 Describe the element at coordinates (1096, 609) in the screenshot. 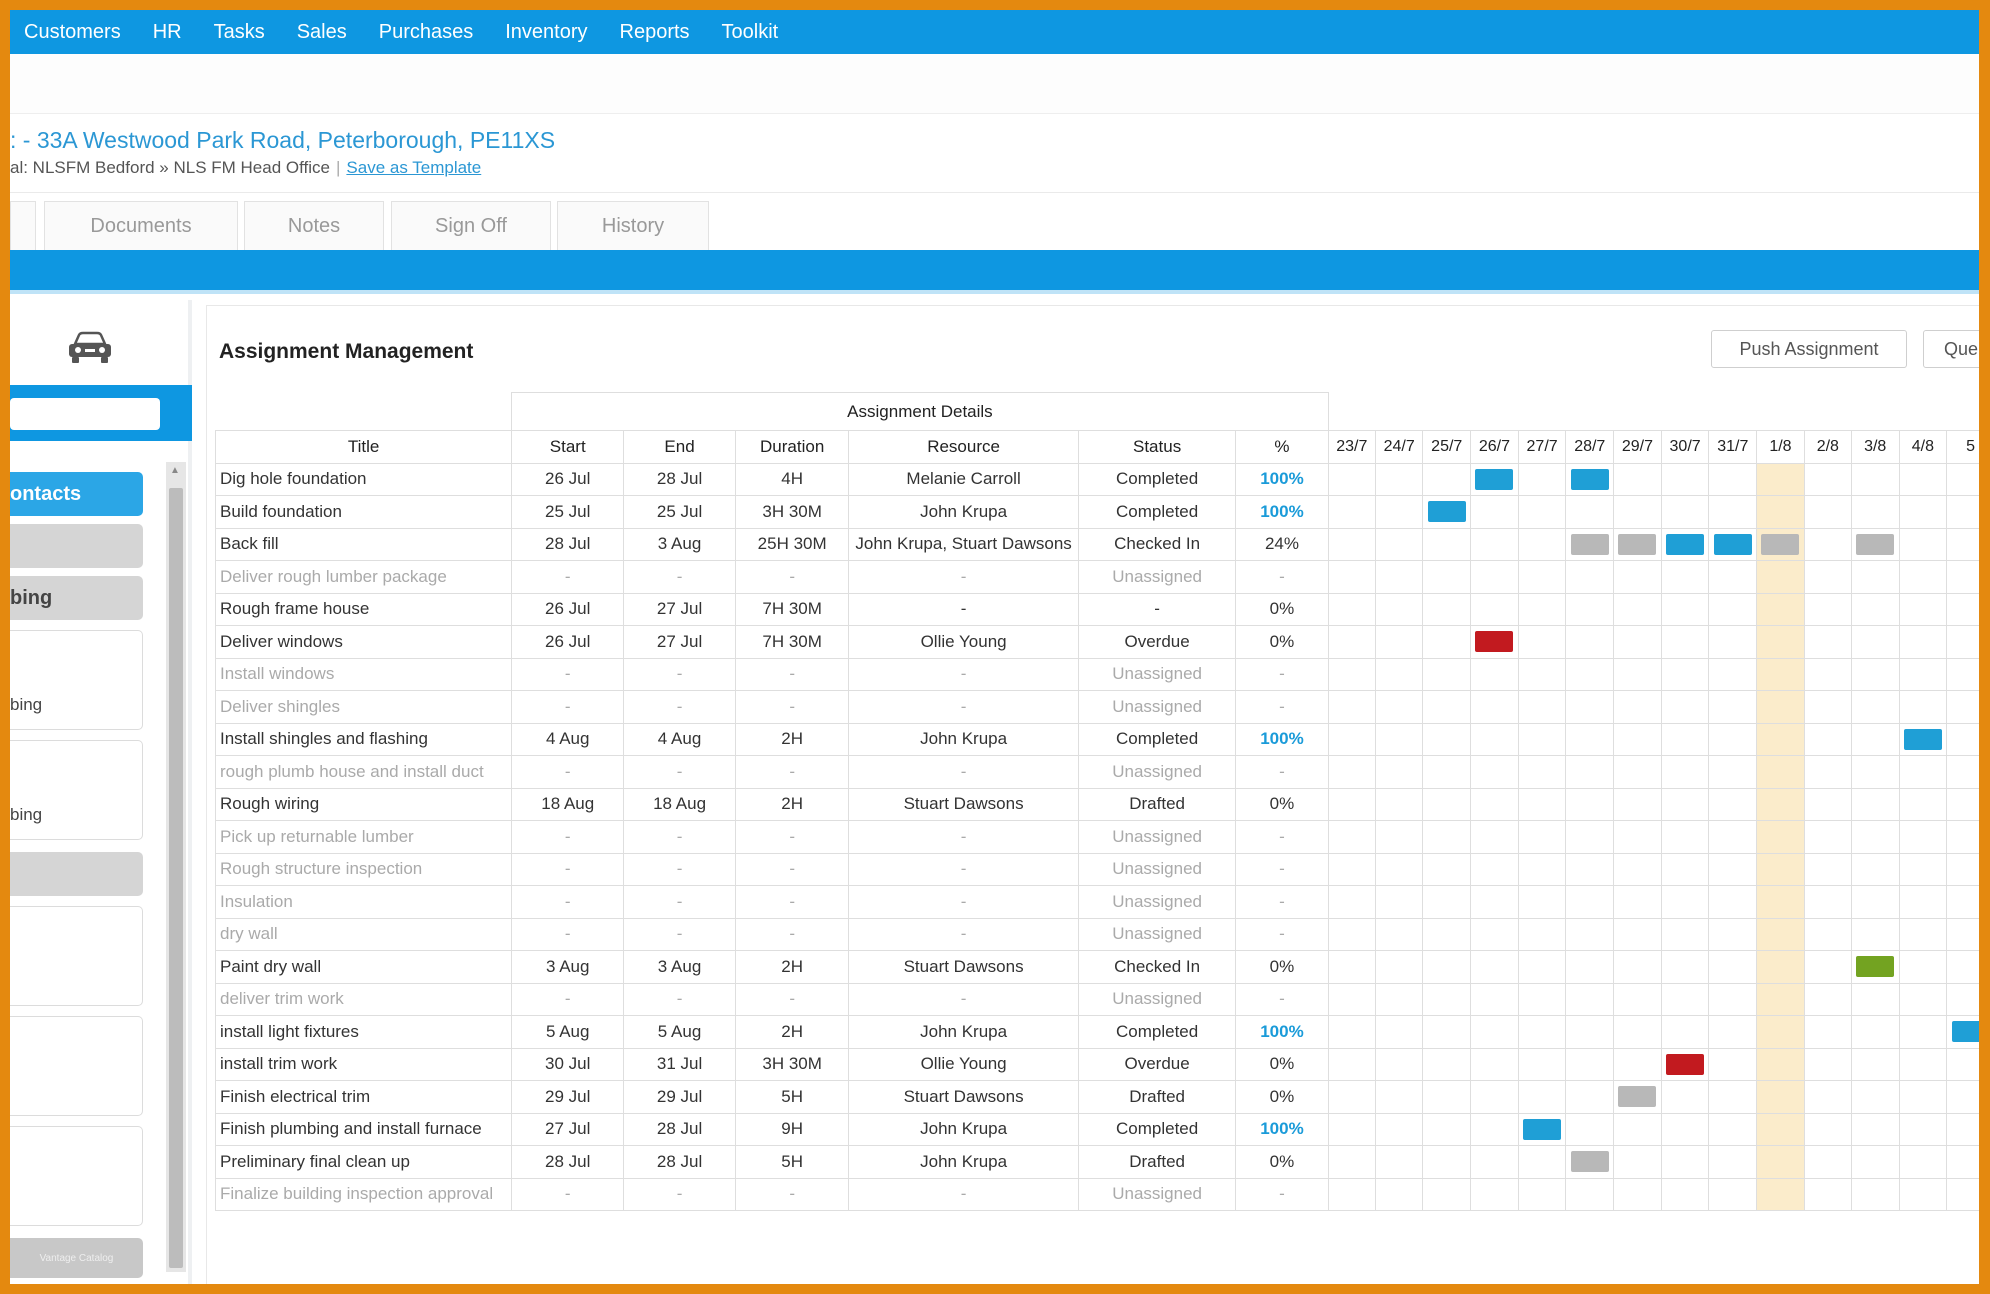

I see `table-row: Rough frame house 26 Jul 27 Jul 7H 30M - -0%` at that location.